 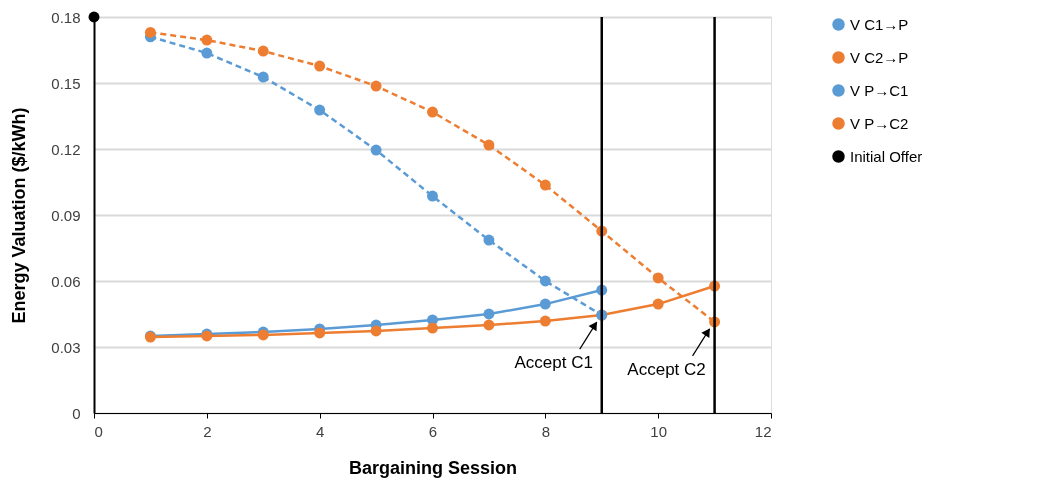 I want to click on x-tick-label: 0, so click(x=98, y=431).